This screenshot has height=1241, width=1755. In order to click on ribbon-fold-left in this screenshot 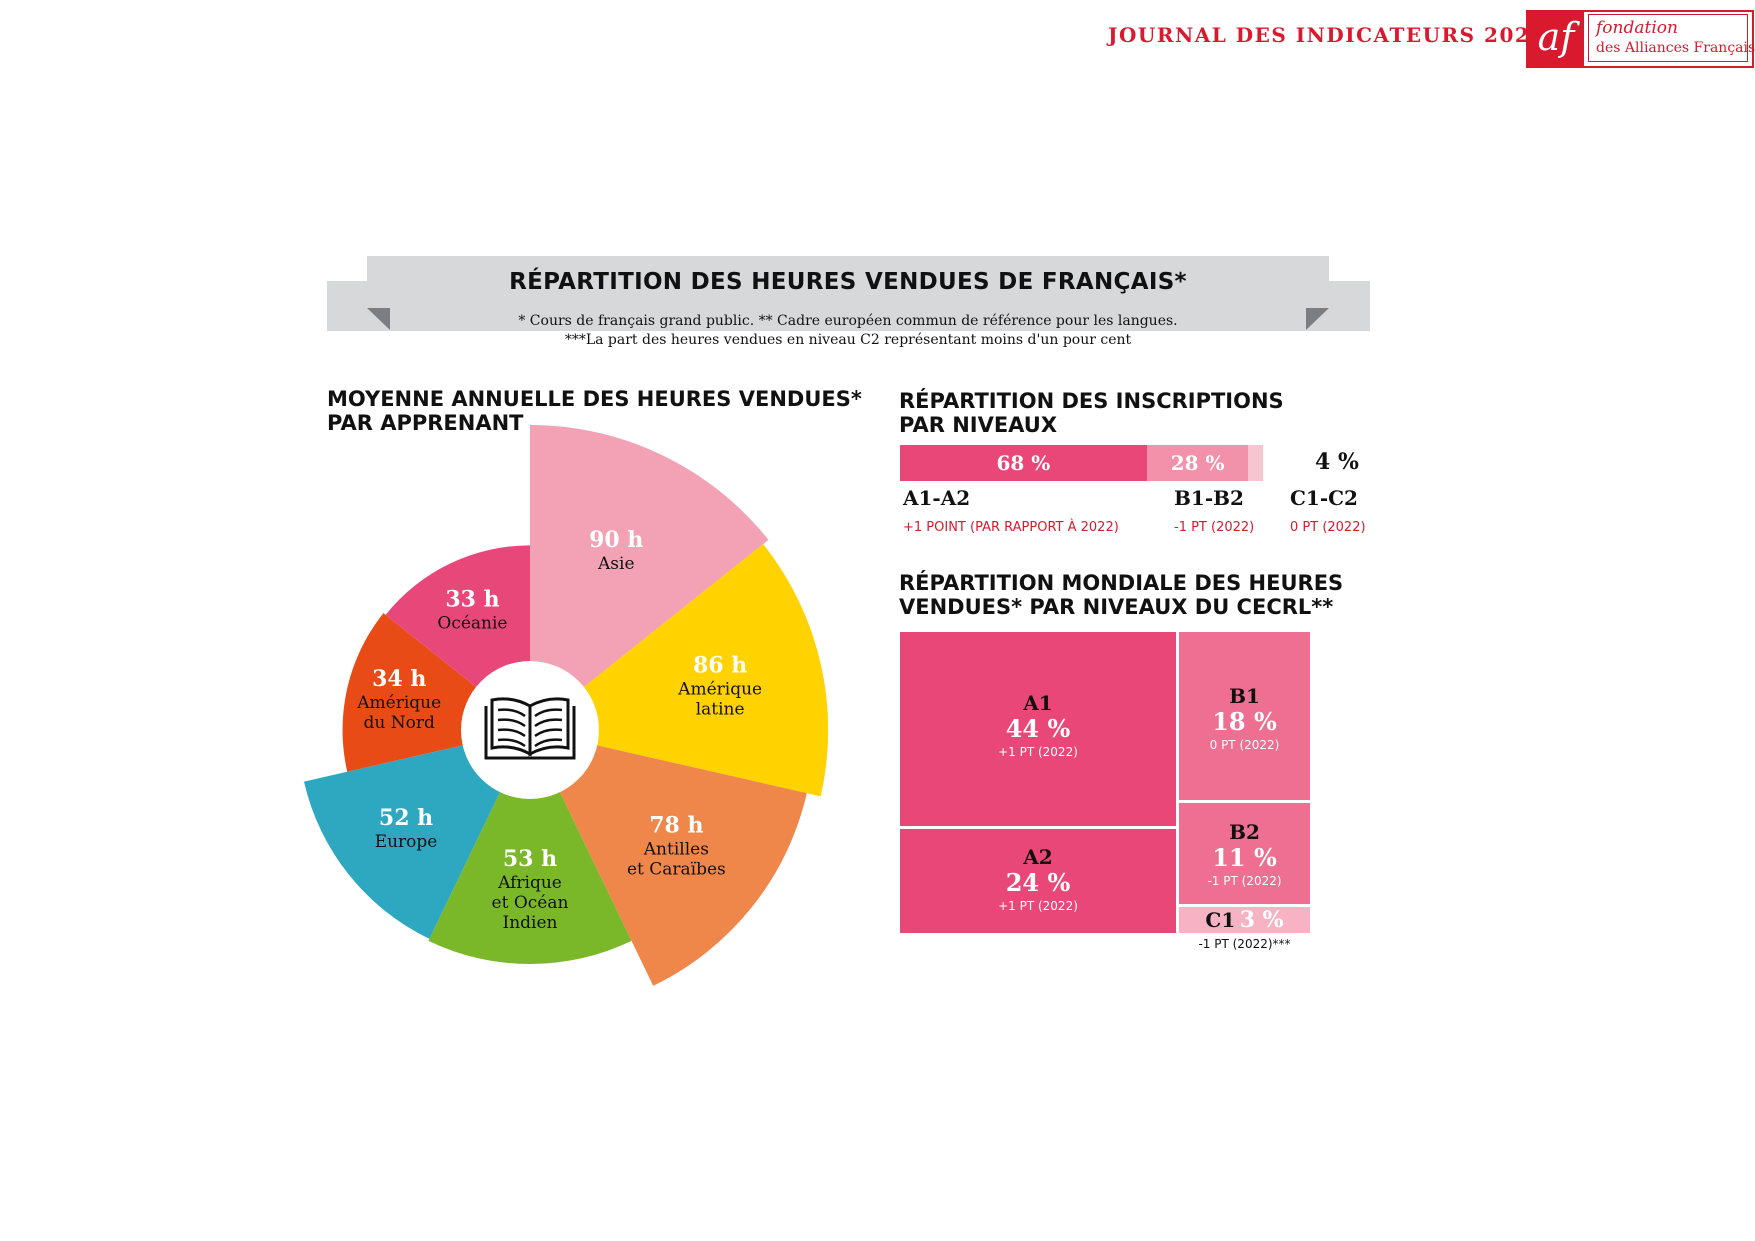, I will do `click(378, 319)`.